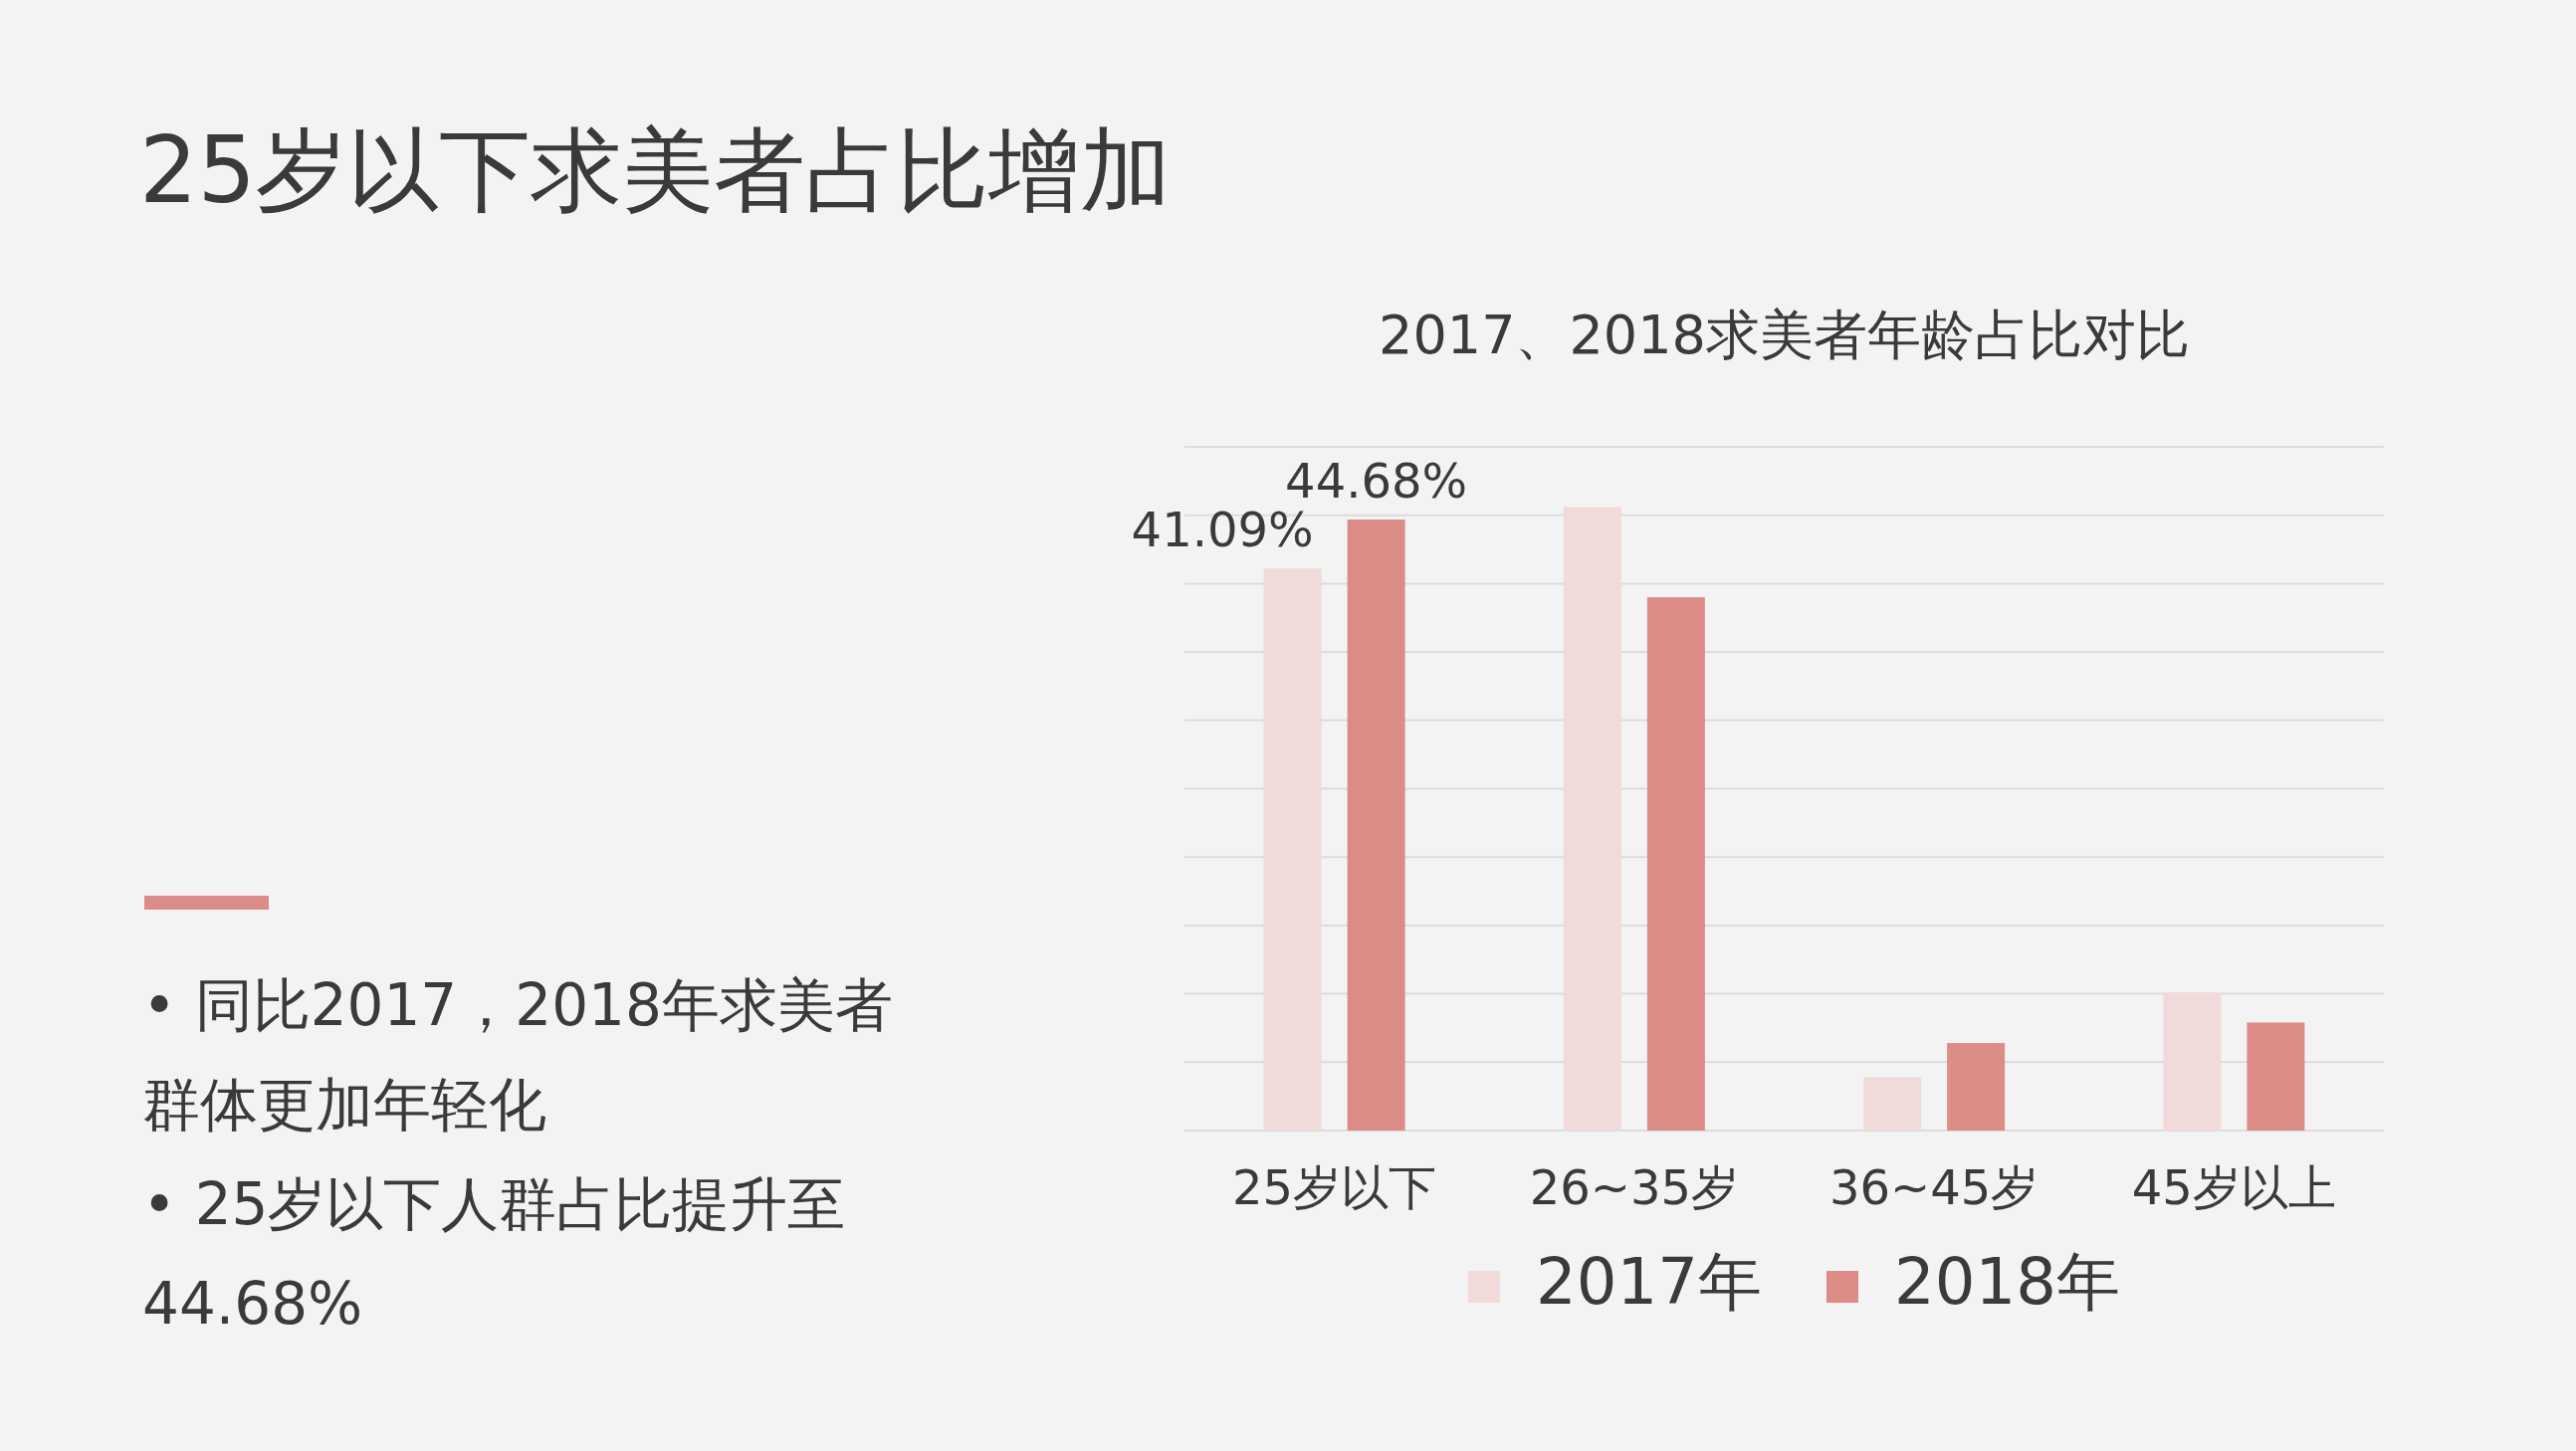 The image size is (2576, 1451). I want to click on chart-title: 25岁以下求美者占比增加, so click(656, 171).